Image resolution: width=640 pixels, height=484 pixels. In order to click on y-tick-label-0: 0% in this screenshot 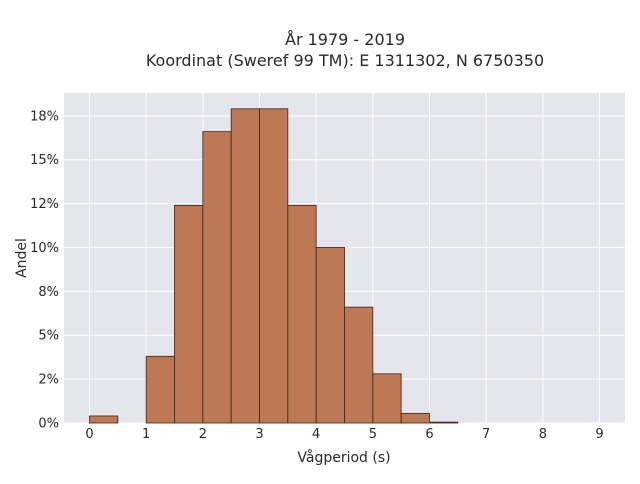, I will do `click(48, 424)`.